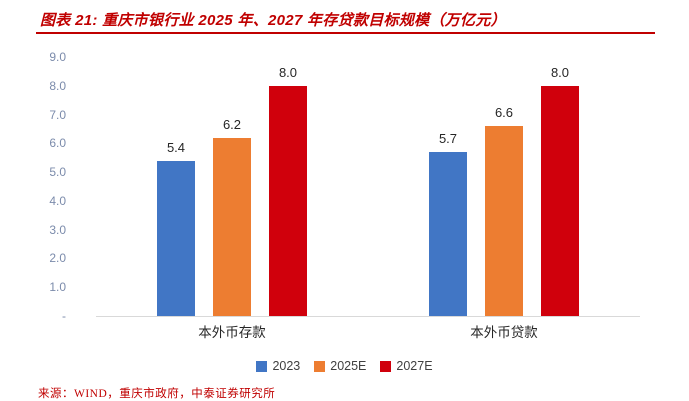 The image size is (689, 401). I want to click on y-axis-tick-label: 3.0, so click(57, 229).